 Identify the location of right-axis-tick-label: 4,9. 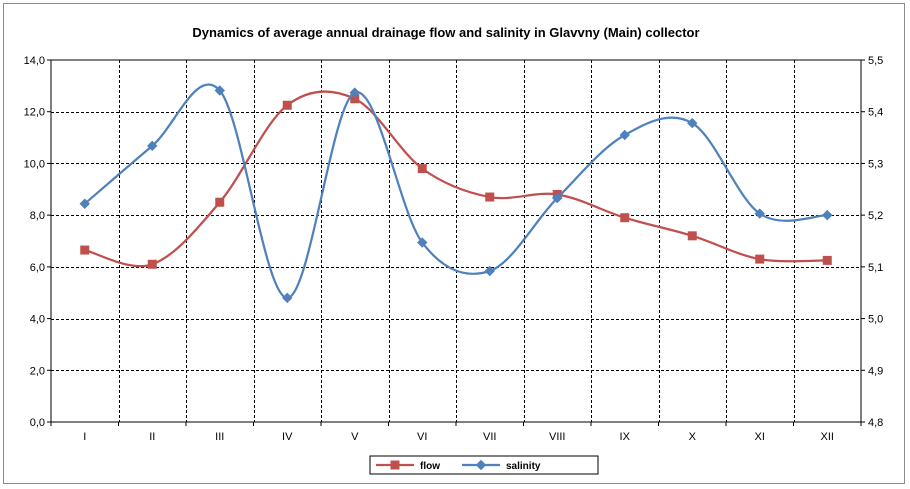
(875, 371).